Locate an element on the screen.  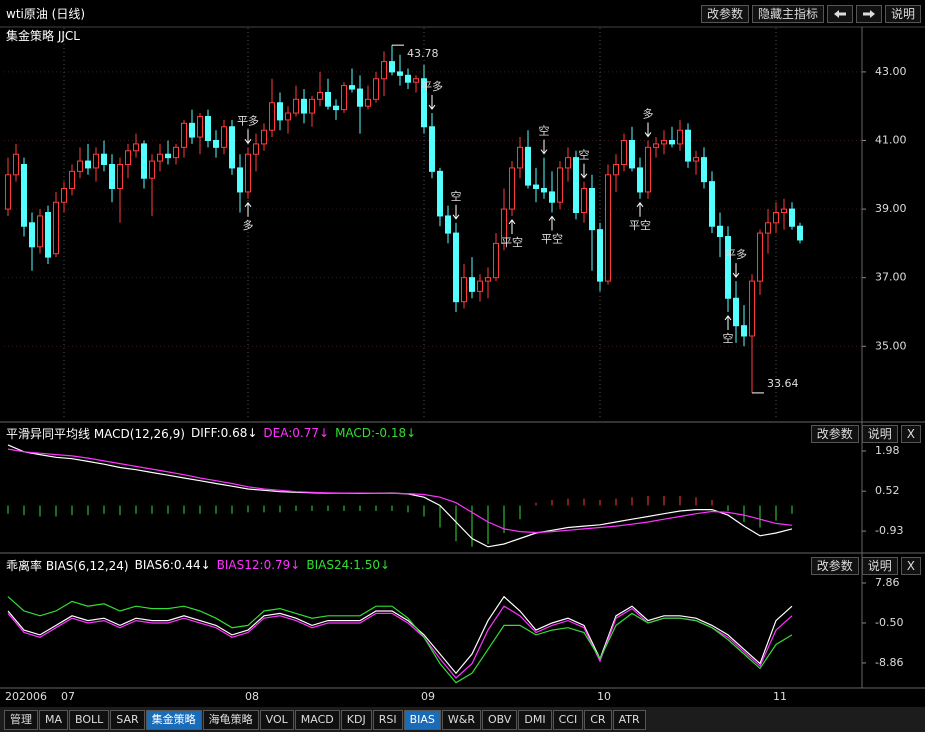
y-tick-label: 41.00 is located at coordinates (891, 139).